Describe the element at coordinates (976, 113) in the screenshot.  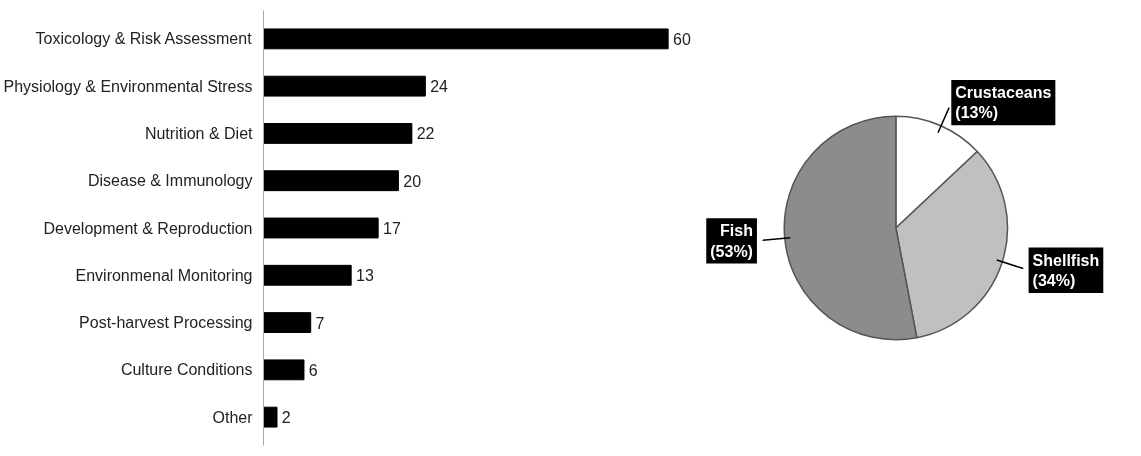
I see `data-label: (13%)` at that location.